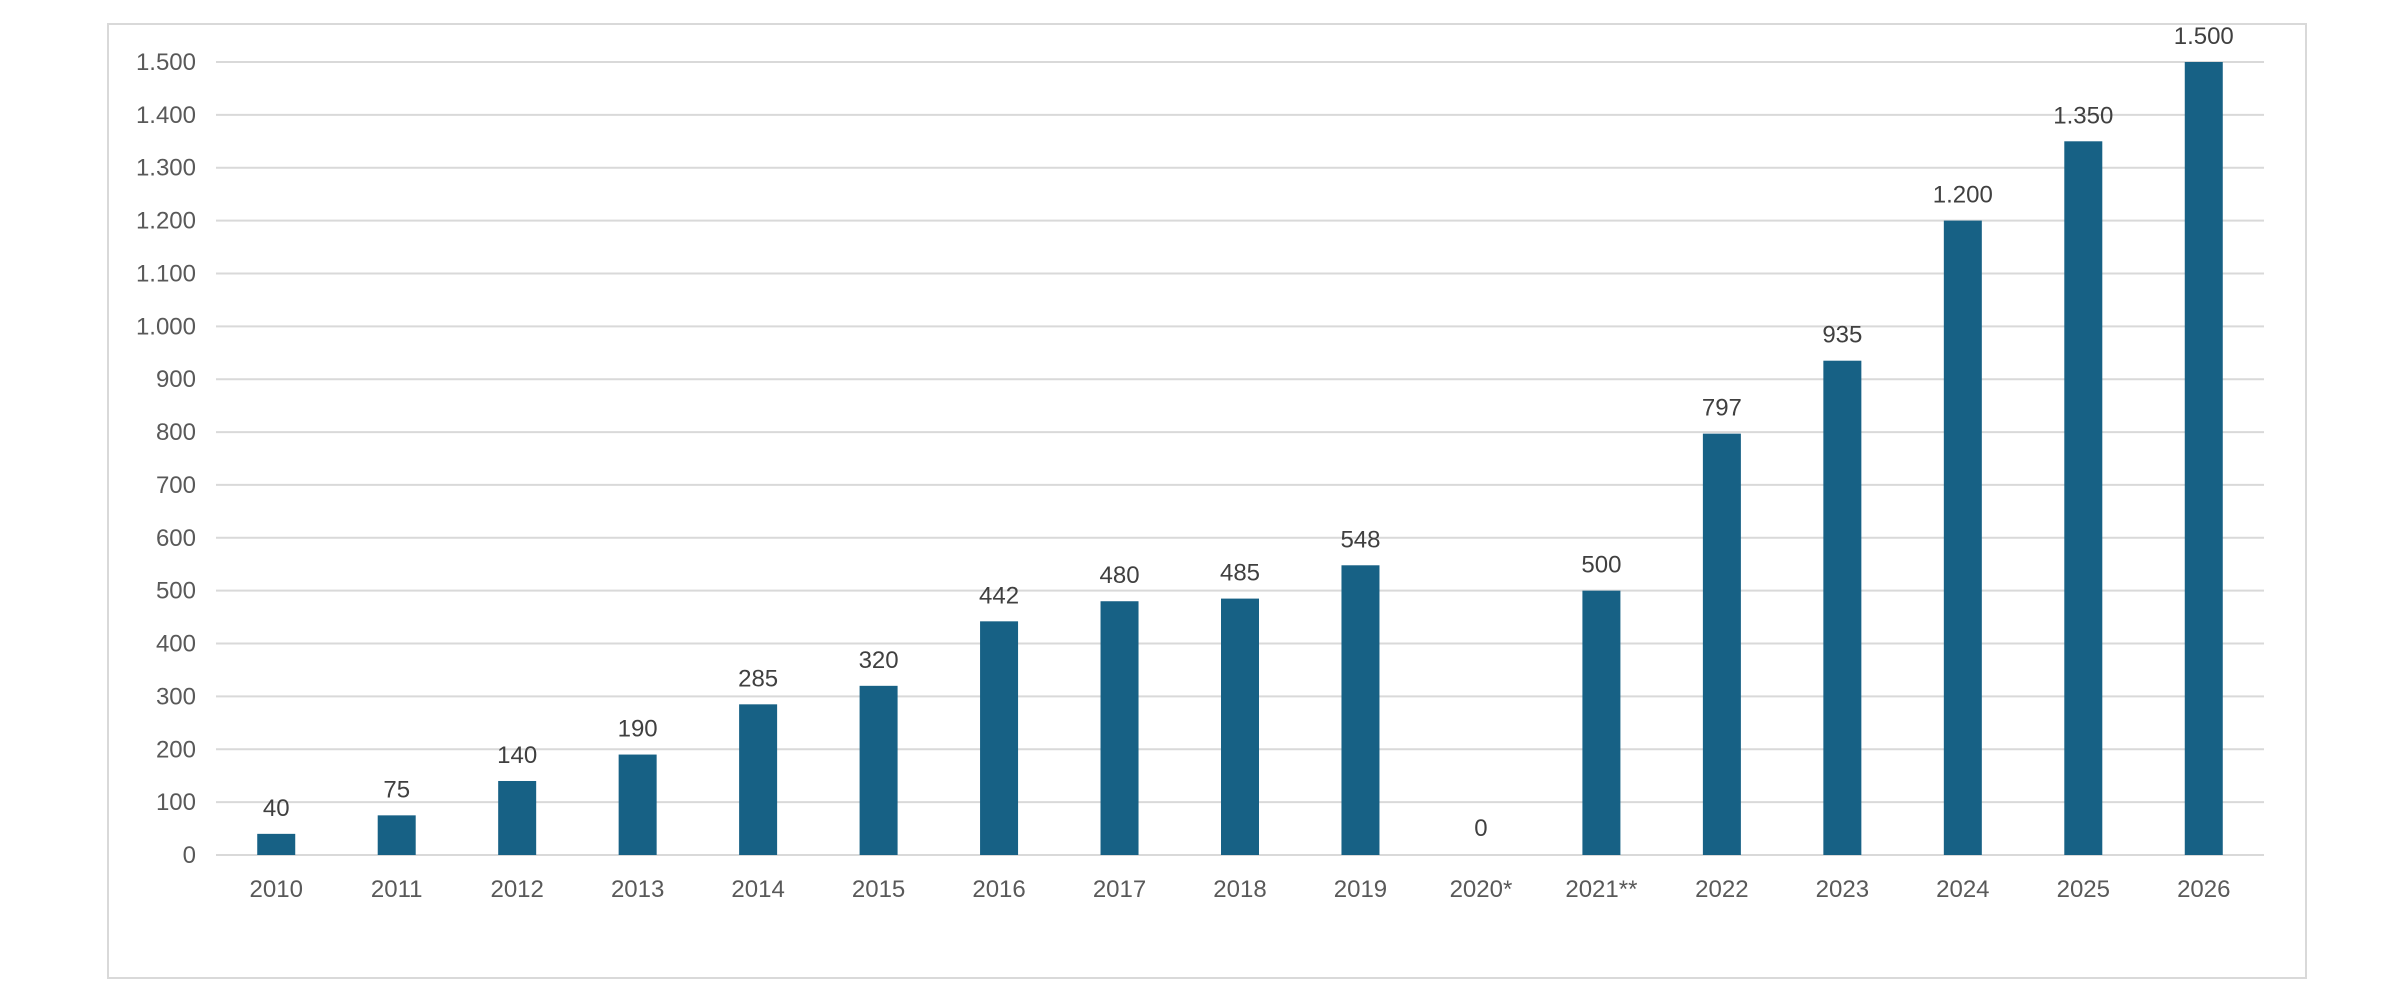 The width and height of the screenshot is (2400, 1000). What do you see at coordinates (638, 729) in the screenshot?
I see `data-label: 190` at bounding box center [638, 729].